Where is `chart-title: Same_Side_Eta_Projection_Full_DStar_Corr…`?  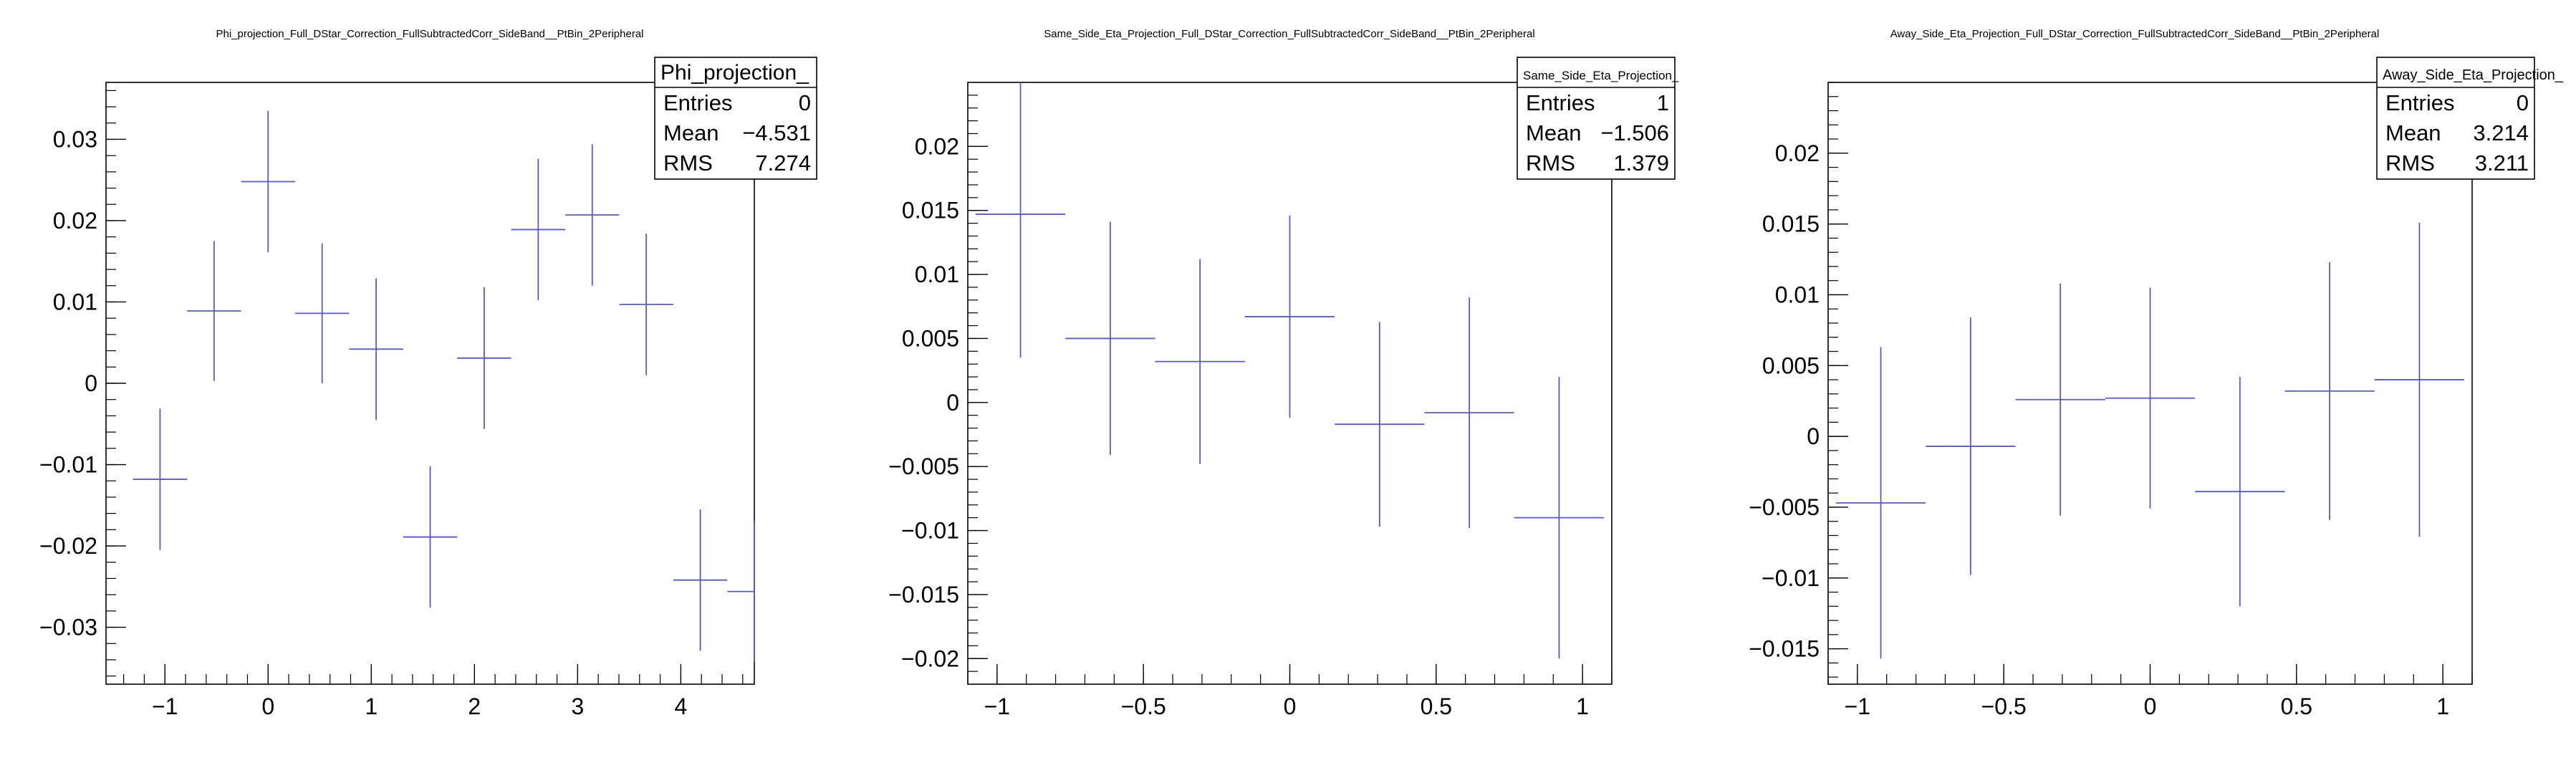 chart-title: Same_Side_Eta_Projection_Full_DStar_Corr… is located at coordinates (1289, 34).